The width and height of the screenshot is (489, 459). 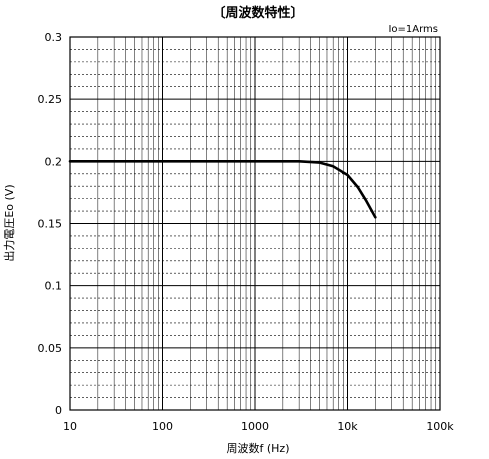 I want to click on x-axis-label: 周波数f (Hz), so click(x=258, y=448).